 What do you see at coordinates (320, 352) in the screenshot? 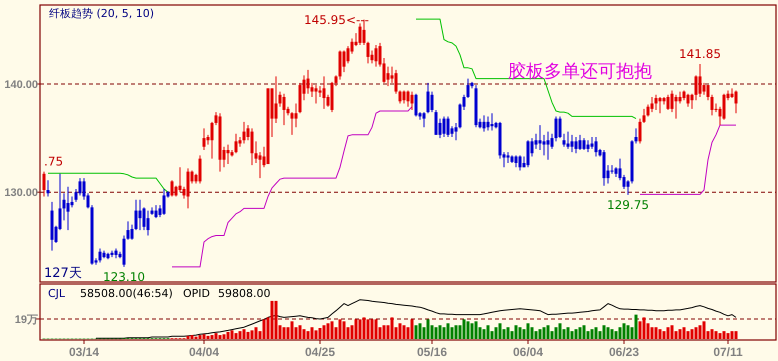
I see `x-tick-label: 04/25` at bounding box center [320, 352].